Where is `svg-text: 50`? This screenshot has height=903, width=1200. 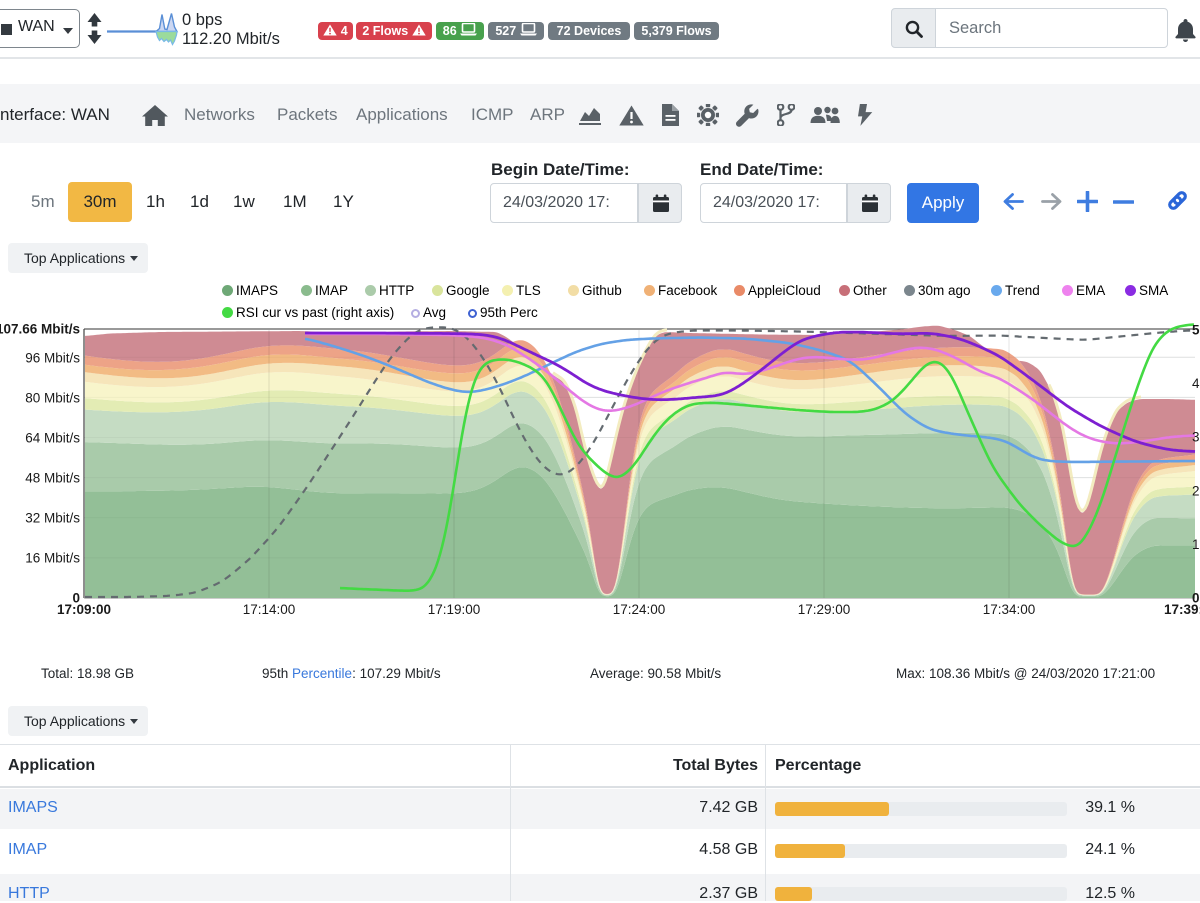
svg-text: 50 is located at coordinates (1196, 330).